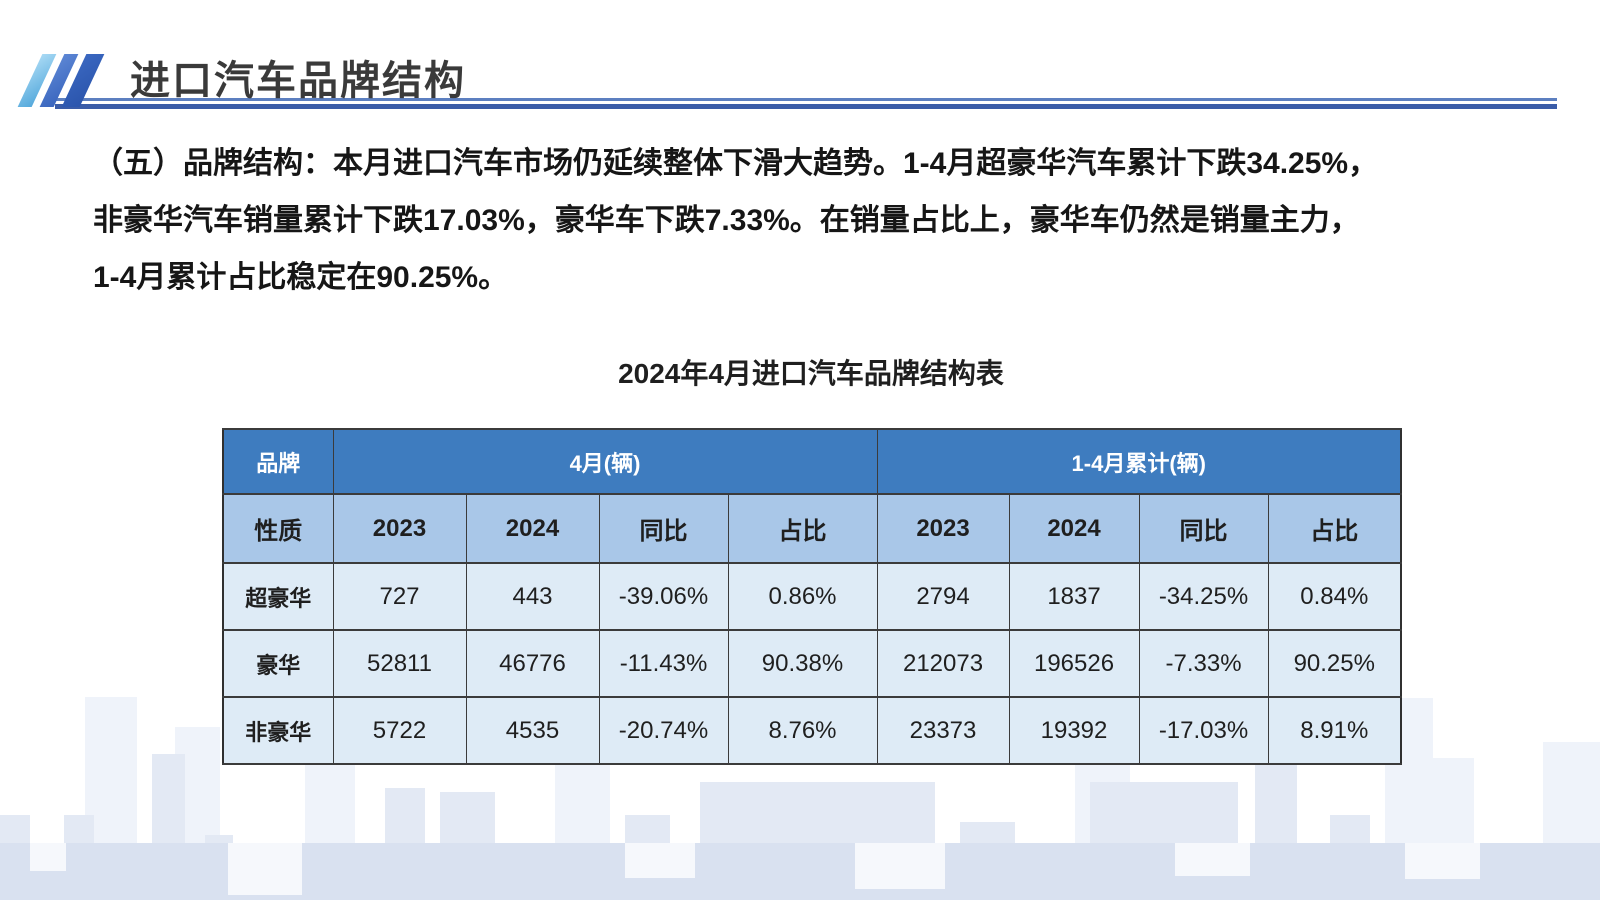 The height and width of the screenshot is (900, 1600). Describe the element at coordinates (1334, 730) in the screenshot. I see `table-cell: 8.91%` at that location.